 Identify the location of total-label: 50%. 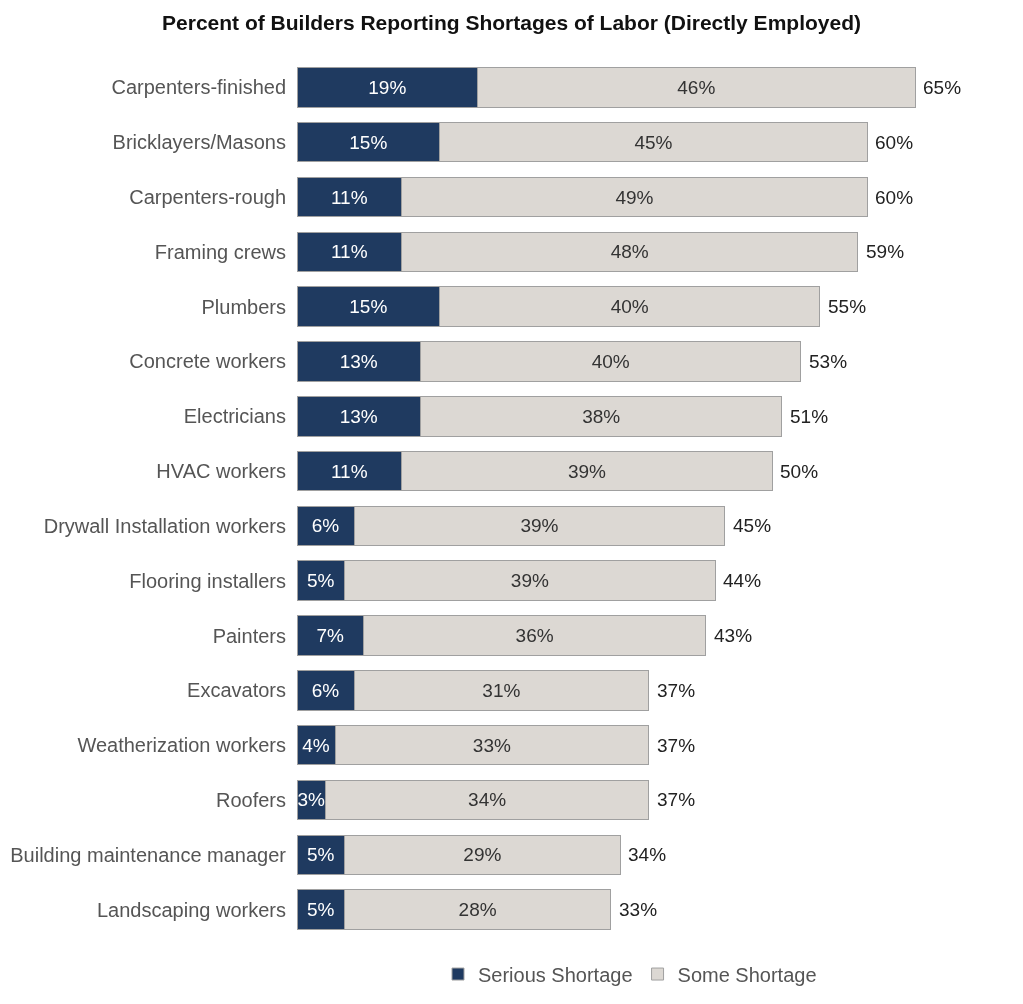
(799, 471).